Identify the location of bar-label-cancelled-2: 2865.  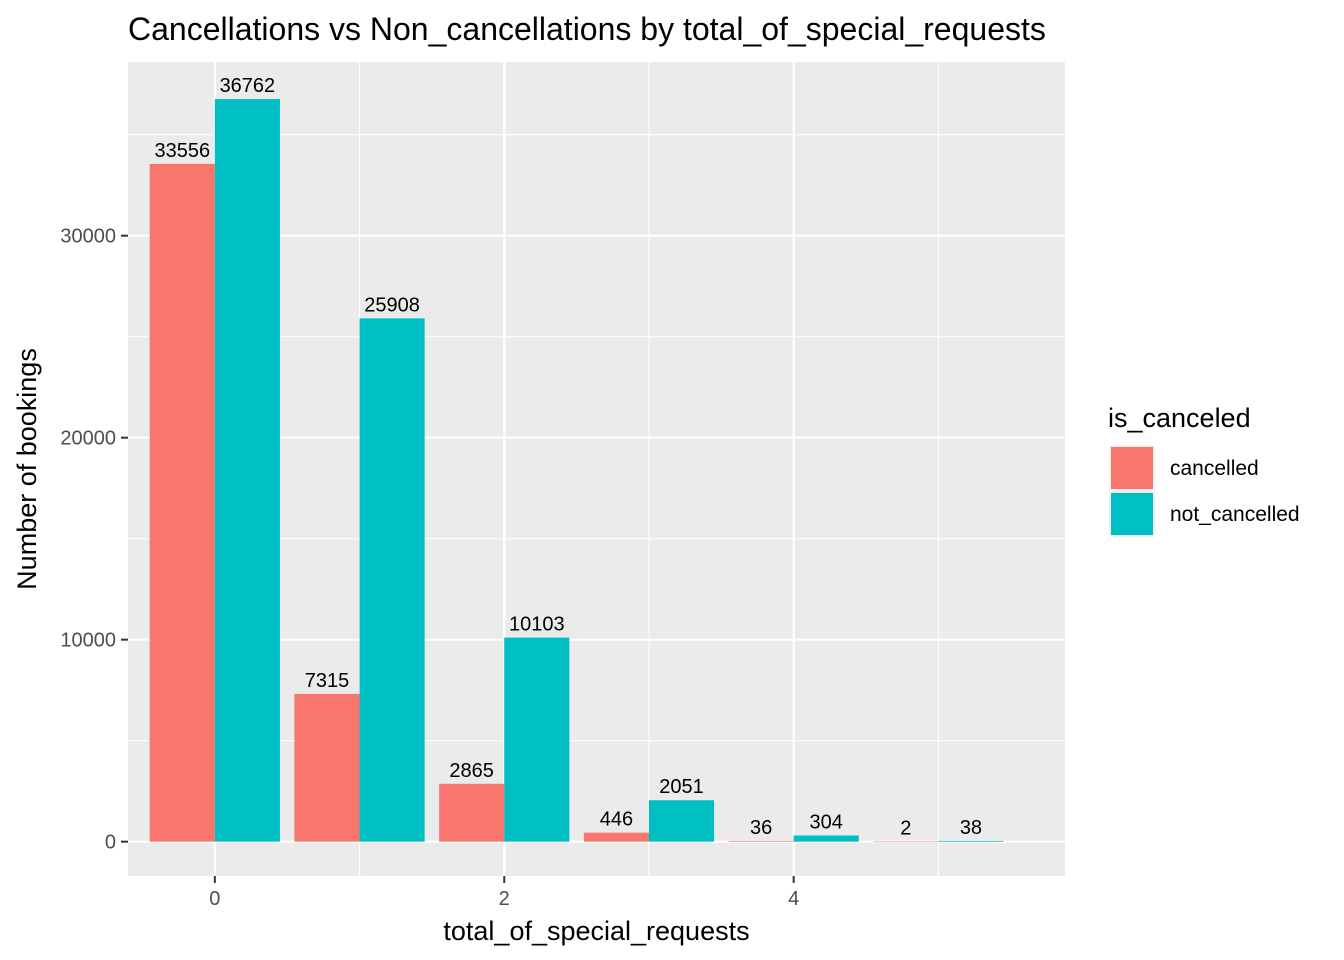
(471, 771).